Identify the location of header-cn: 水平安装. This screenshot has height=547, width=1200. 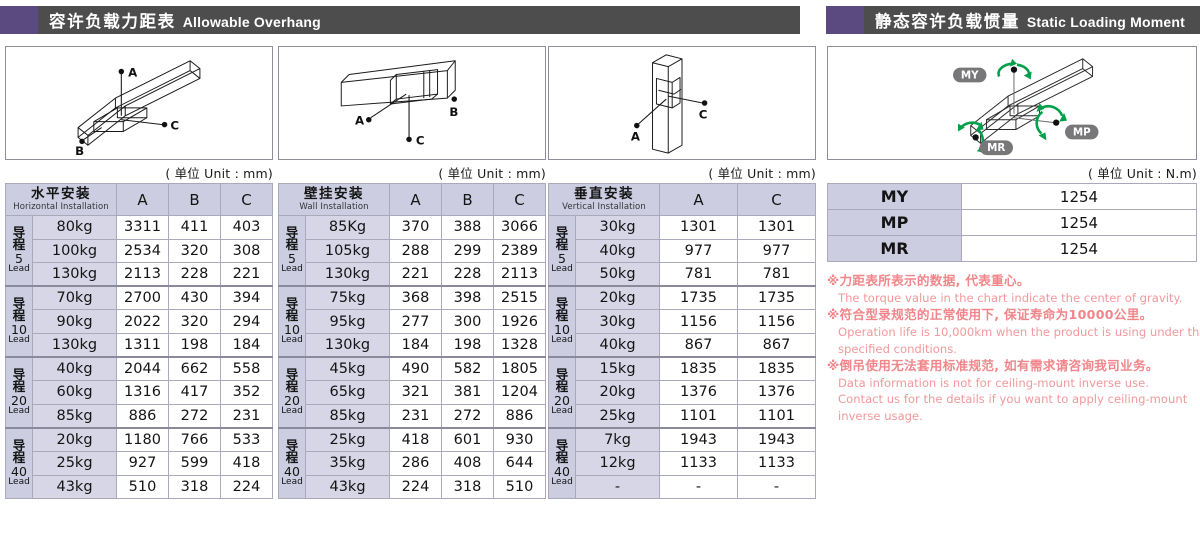
(61, 194).